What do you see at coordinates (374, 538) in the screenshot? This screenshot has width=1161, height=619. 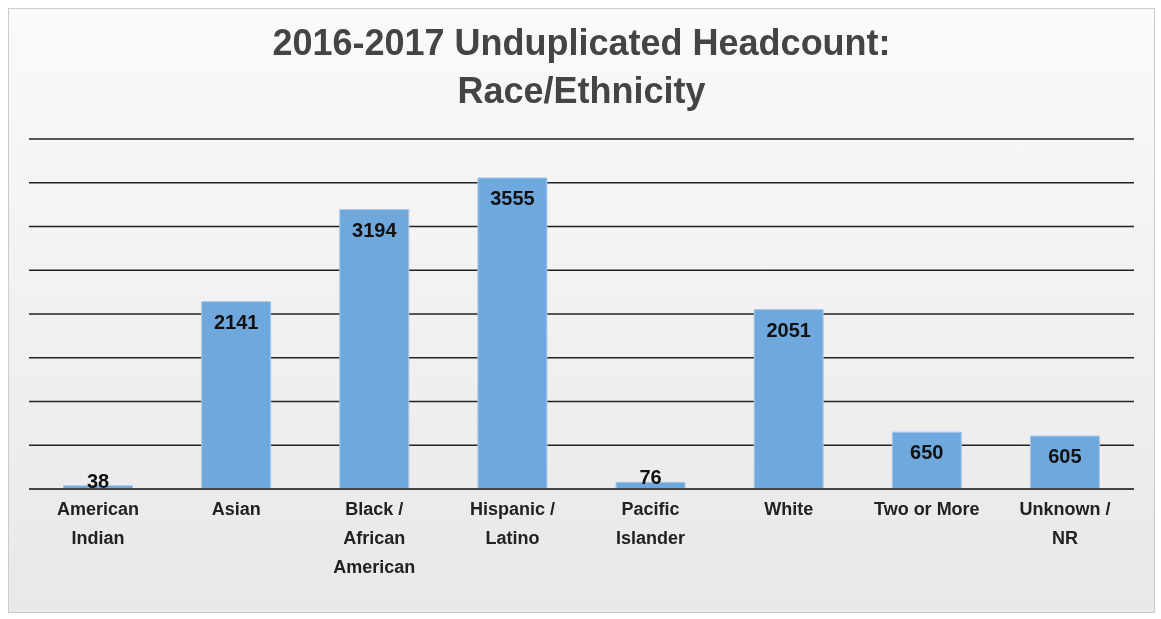 I see `x-tick-label: Black / African American` at bounding box center [374, 538].